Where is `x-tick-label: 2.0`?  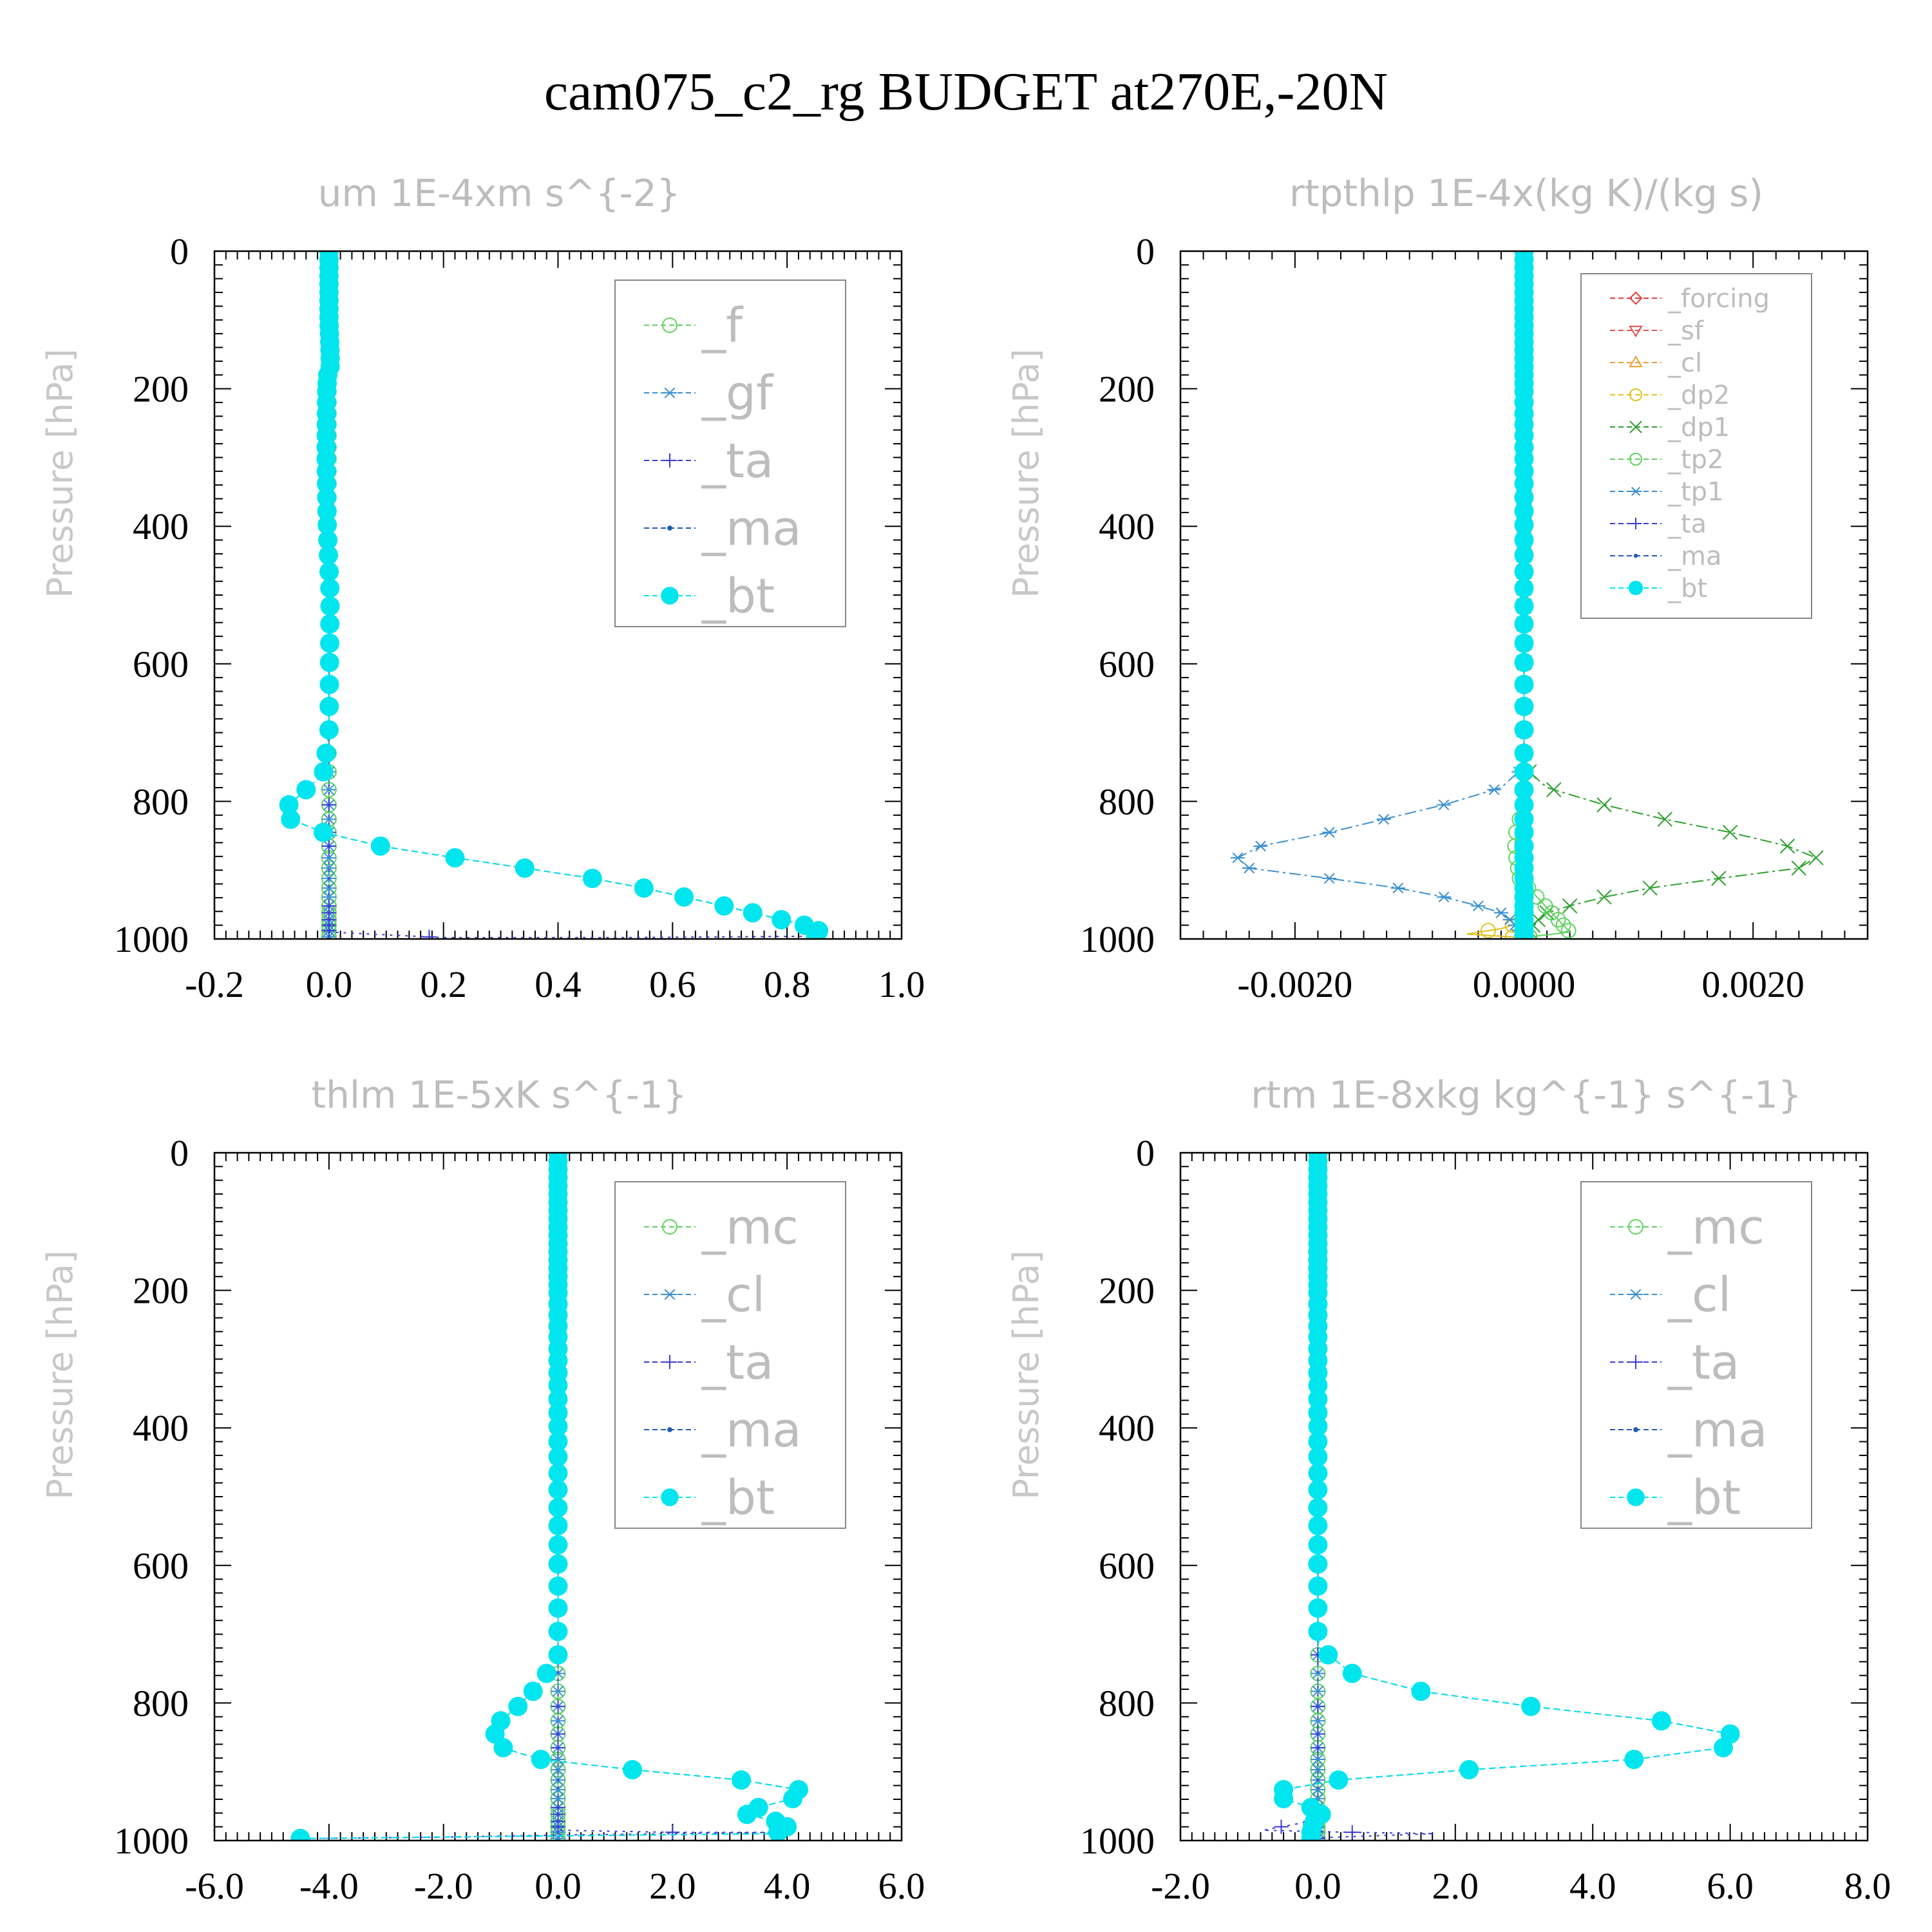
x-tick-label: 2.0 is located at coordinates (1455, 1886).